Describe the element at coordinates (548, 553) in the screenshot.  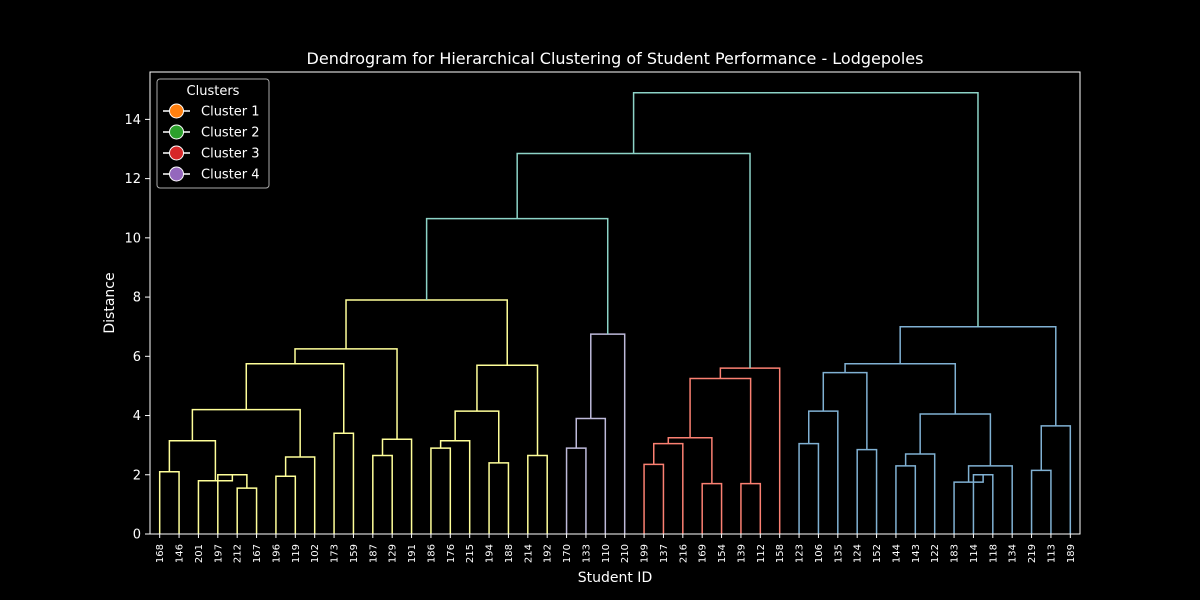
I see `x-tick-label: 192` at that location.